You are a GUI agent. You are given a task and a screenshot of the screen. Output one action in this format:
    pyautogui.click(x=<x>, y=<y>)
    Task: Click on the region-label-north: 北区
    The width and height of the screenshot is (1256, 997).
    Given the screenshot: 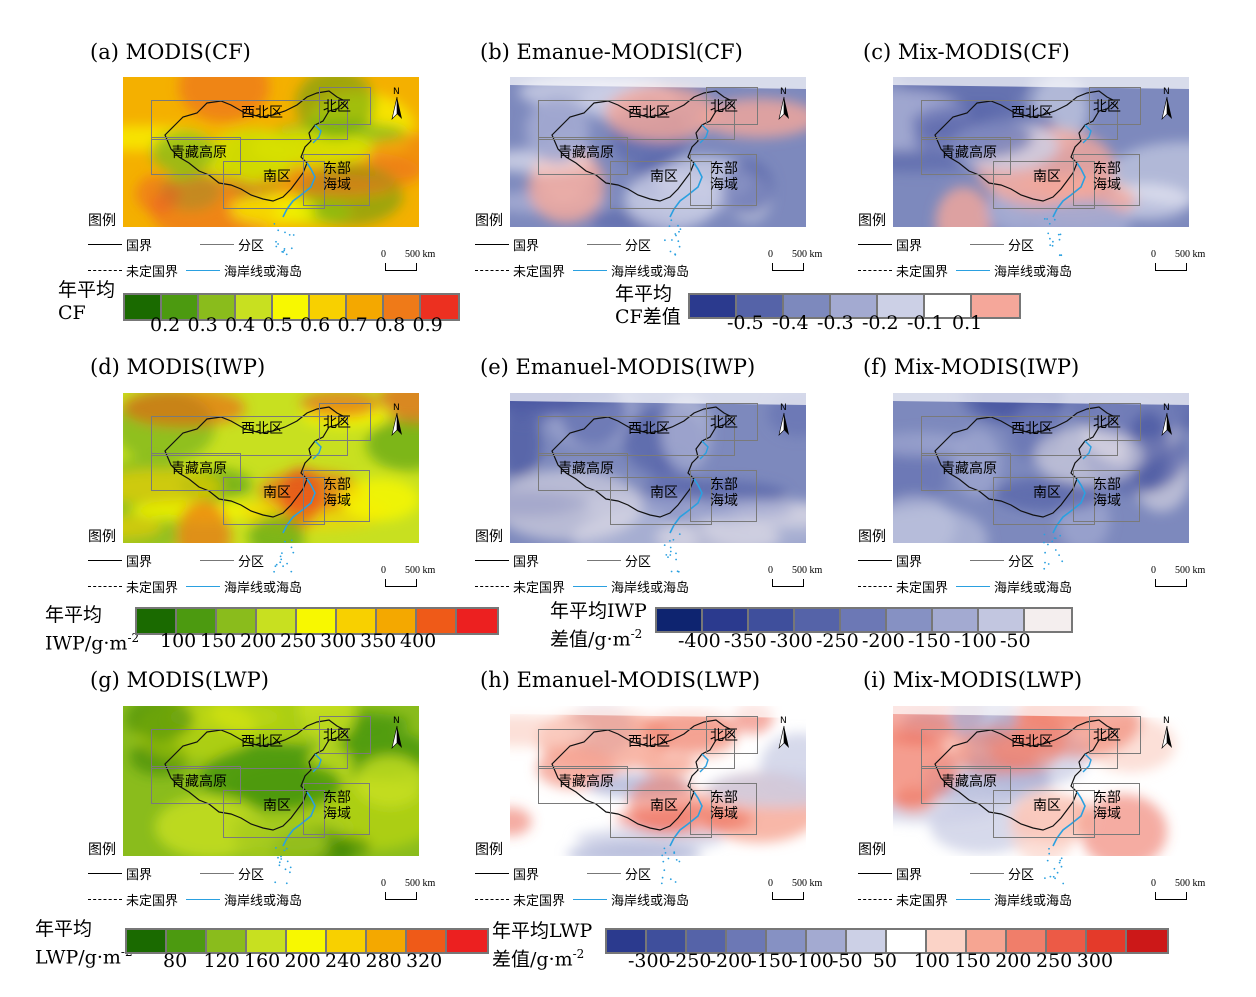 What is the action you would take?
    pyautogui.click(x=337, y=423)
    